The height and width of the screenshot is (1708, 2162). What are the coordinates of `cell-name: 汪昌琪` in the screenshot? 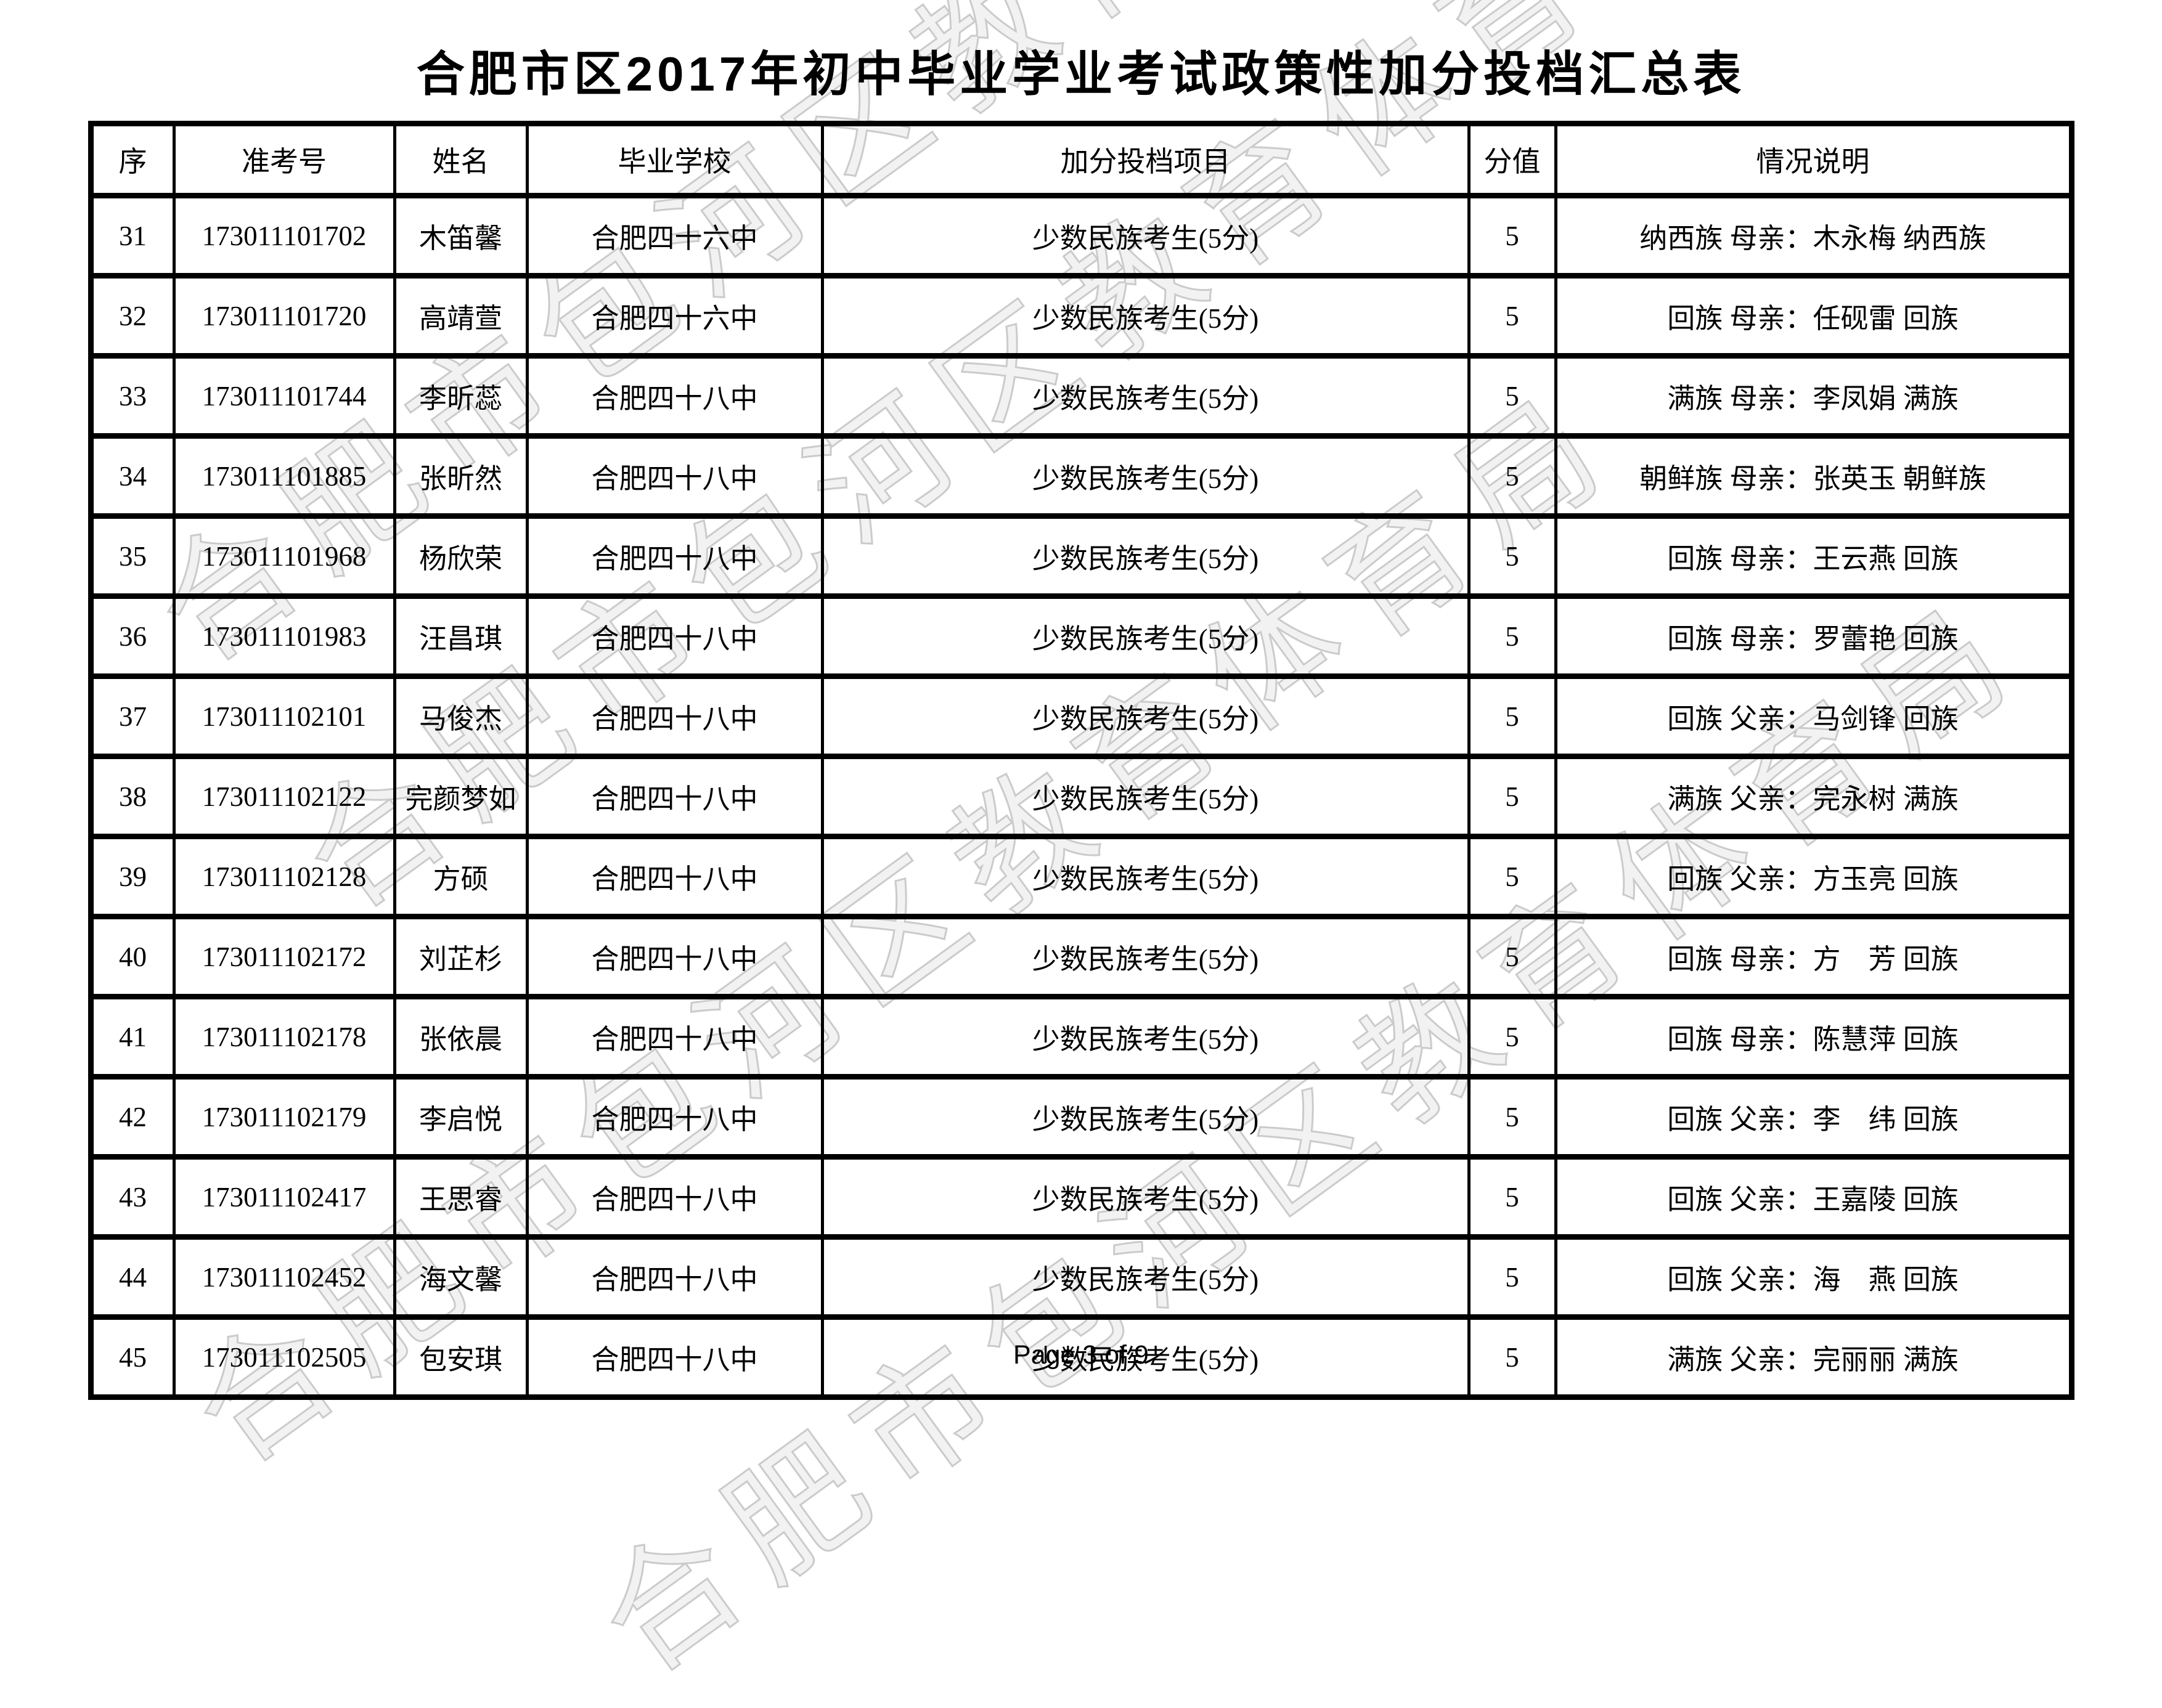 It's located at (461, 636).